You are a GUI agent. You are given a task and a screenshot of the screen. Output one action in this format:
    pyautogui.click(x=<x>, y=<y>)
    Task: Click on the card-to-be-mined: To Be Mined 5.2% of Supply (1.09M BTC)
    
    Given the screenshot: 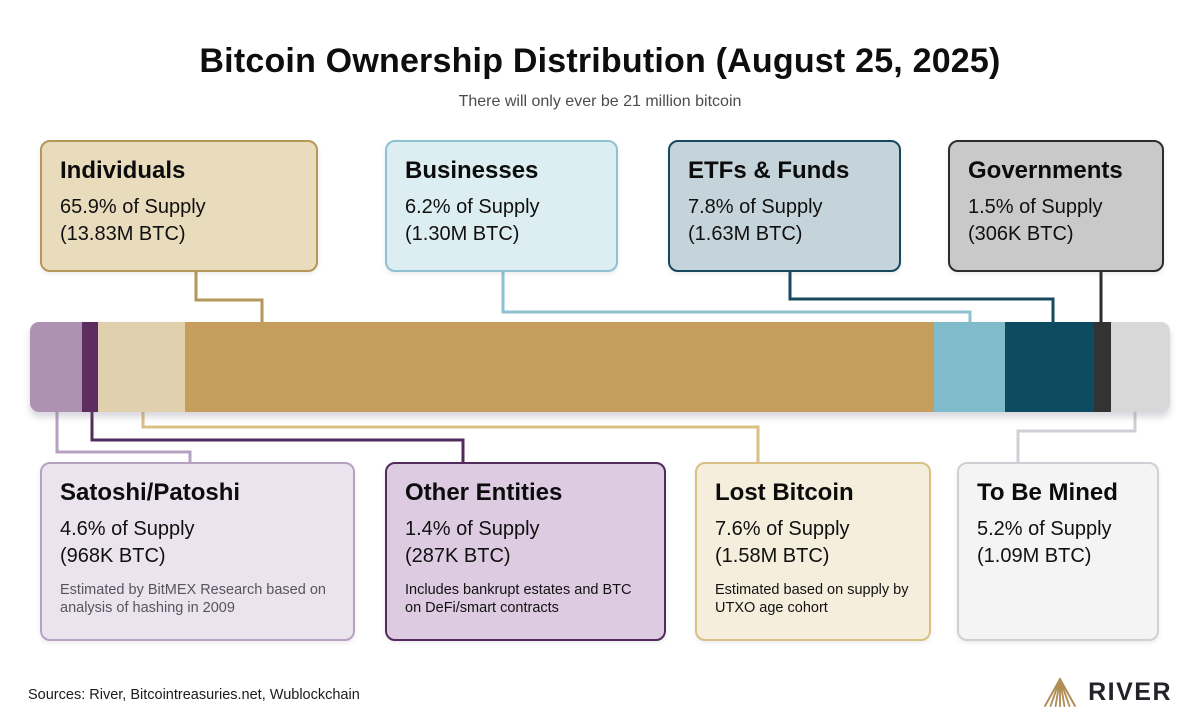 What is the action you would take?
    pyautogui.click(x=1058, y=551)
    